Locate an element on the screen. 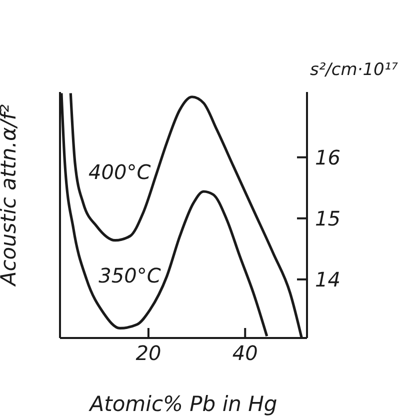  y2-tick-label: 14 is located at coordinates (327, 280).